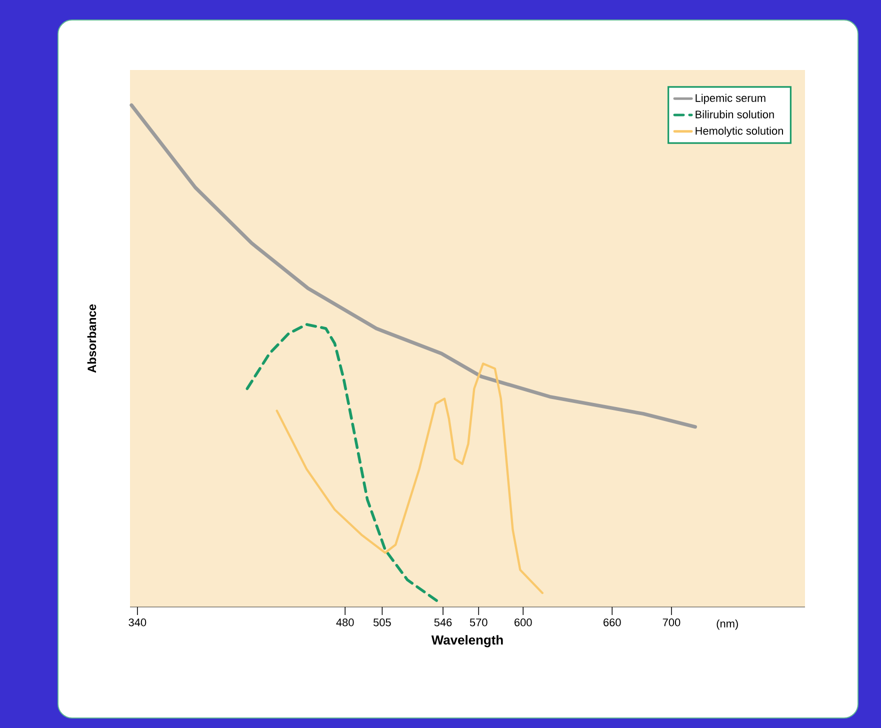 This screenshot has height=728, width=881. Describe the element at coordinates (739, 131) in the screenshot. I see `legend-label: Hemolytic solution` at that location.